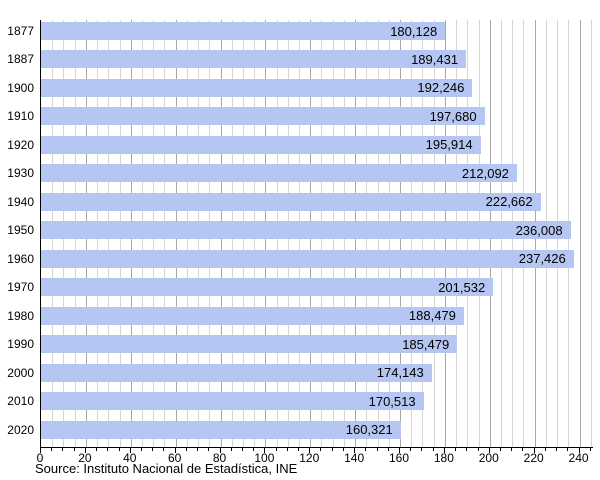  What do you see at coordinates (533, 458) in the screenshot?
I see `x-tick-label-220: 220` at bounding box center [533, 458].